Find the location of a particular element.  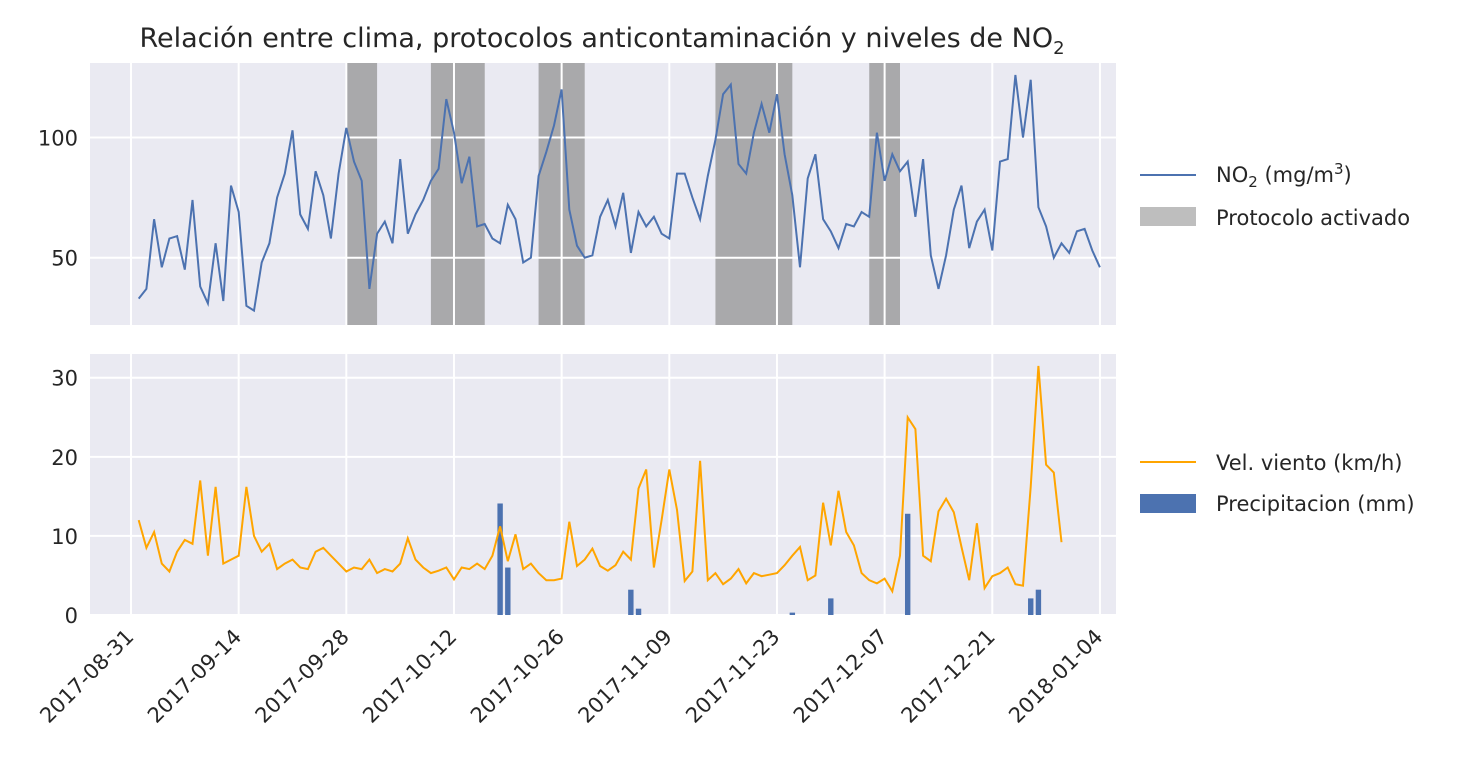

bottom-y-tick-labels: 0 10 20 30 is located at coordinates (64, 497).